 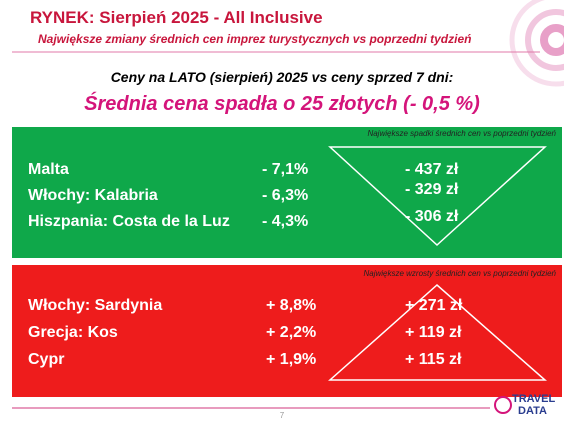 What do you see at coordinates (291, 305) in the screenshot?
I see `percent: + 8,8%` at bounding box center [291, 305].